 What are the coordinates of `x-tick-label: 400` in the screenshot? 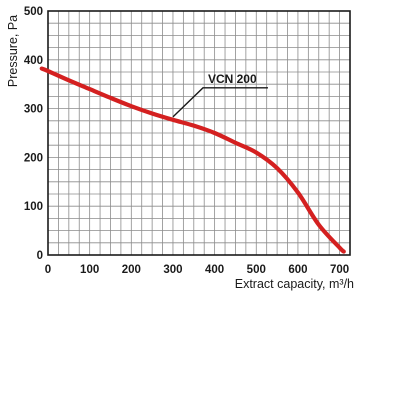 It's located at (214, 270).